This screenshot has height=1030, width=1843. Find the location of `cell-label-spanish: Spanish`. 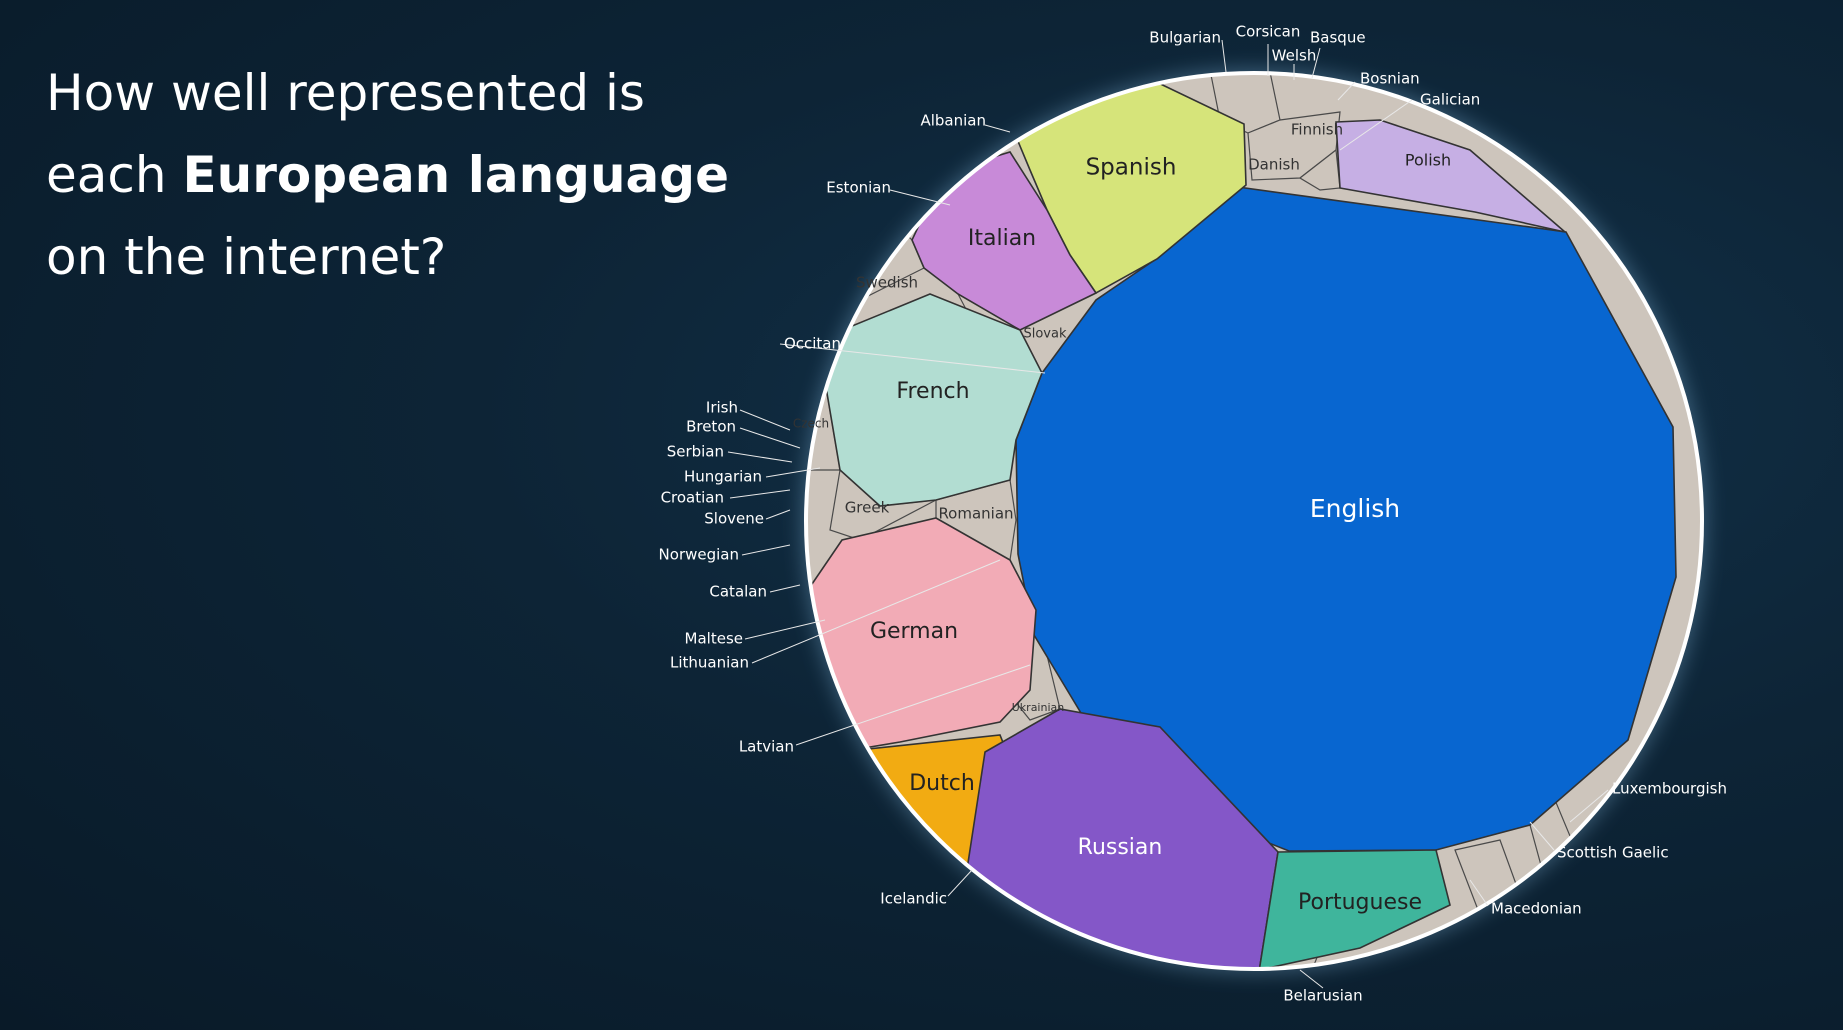

cell-label-spanish: Spanish is located at coordinates (1131, 168).